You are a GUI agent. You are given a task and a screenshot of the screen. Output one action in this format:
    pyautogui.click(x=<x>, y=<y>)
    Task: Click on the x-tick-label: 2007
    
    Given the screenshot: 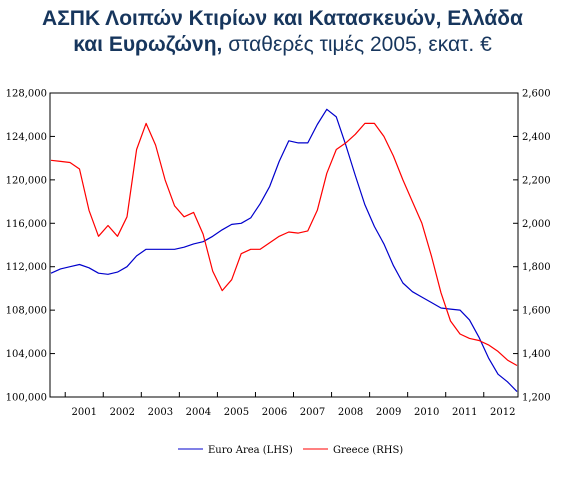 What is the action you would take?
    pyautogui.click(x=312, y=412)
    